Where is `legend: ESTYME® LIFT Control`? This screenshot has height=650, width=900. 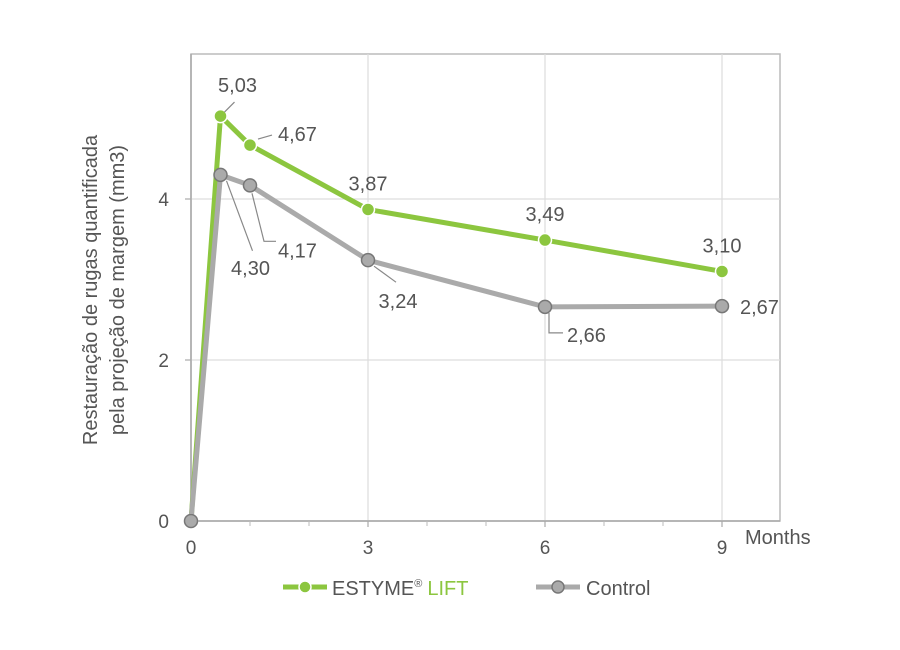 legend: ESTYME® LIFT Control is located at coordinates (466, 589).